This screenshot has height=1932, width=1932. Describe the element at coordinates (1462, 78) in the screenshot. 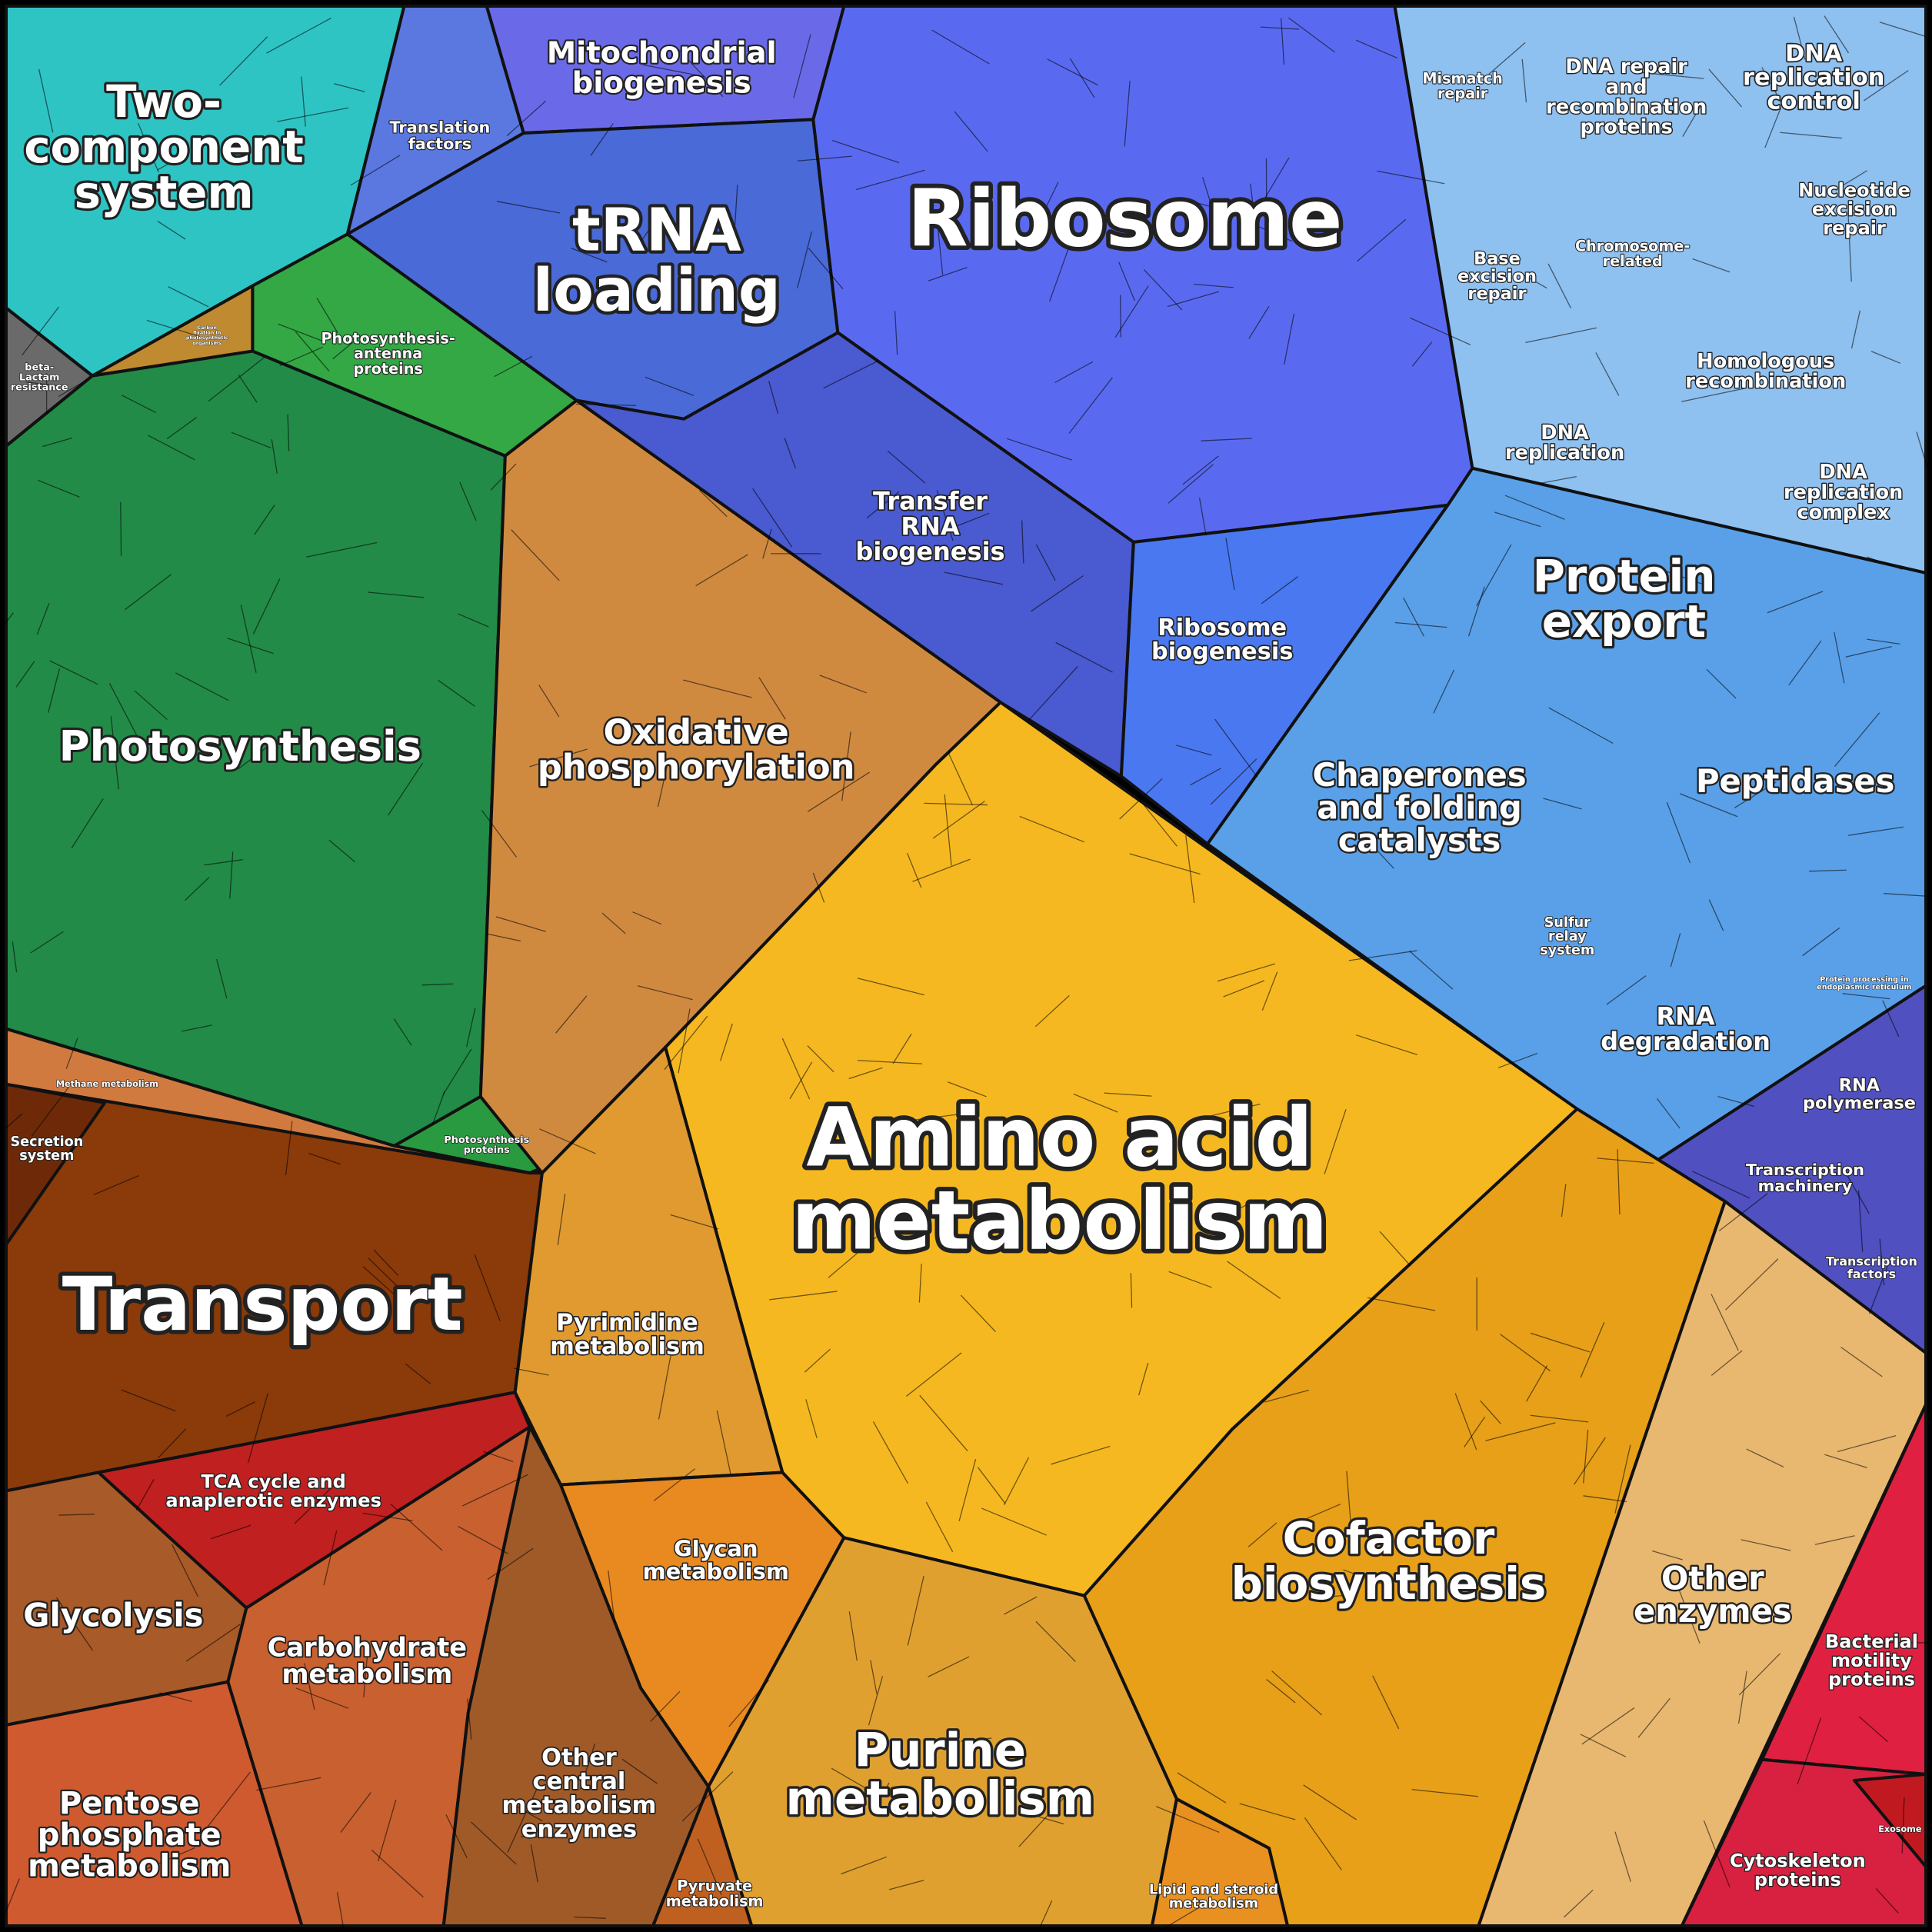

I see `label-line: Mismatch` at that location.